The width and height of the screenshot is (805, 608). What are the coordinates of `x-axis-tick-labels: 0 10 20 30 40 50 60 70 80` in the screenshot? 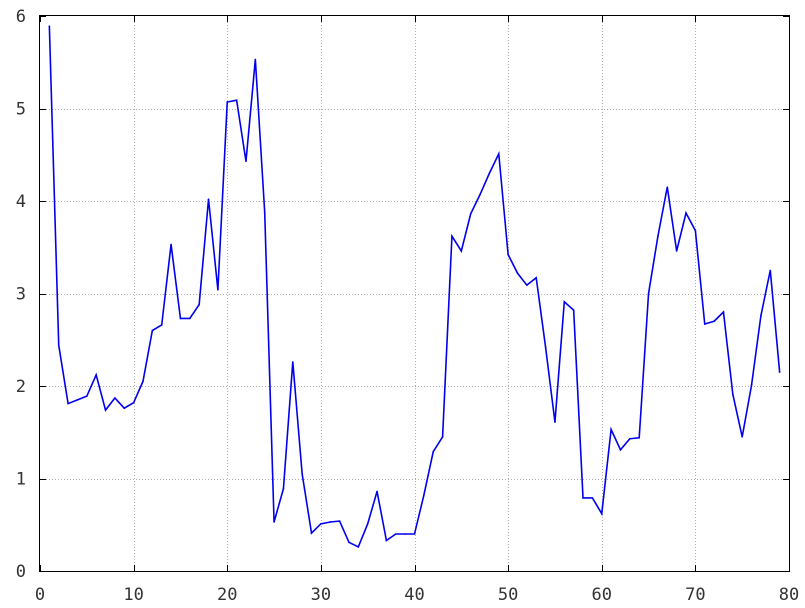 It's located at (417, 595).